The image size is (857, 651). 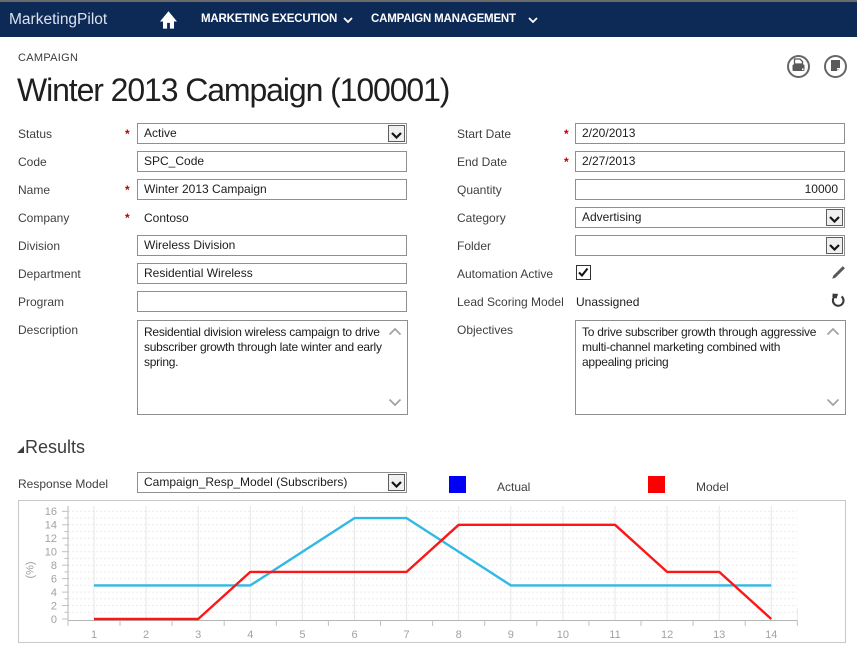 What do you see at coordinates (511, 635) in the screenshot?
I see `svg-text: 9` at bounding box center [511, 635].